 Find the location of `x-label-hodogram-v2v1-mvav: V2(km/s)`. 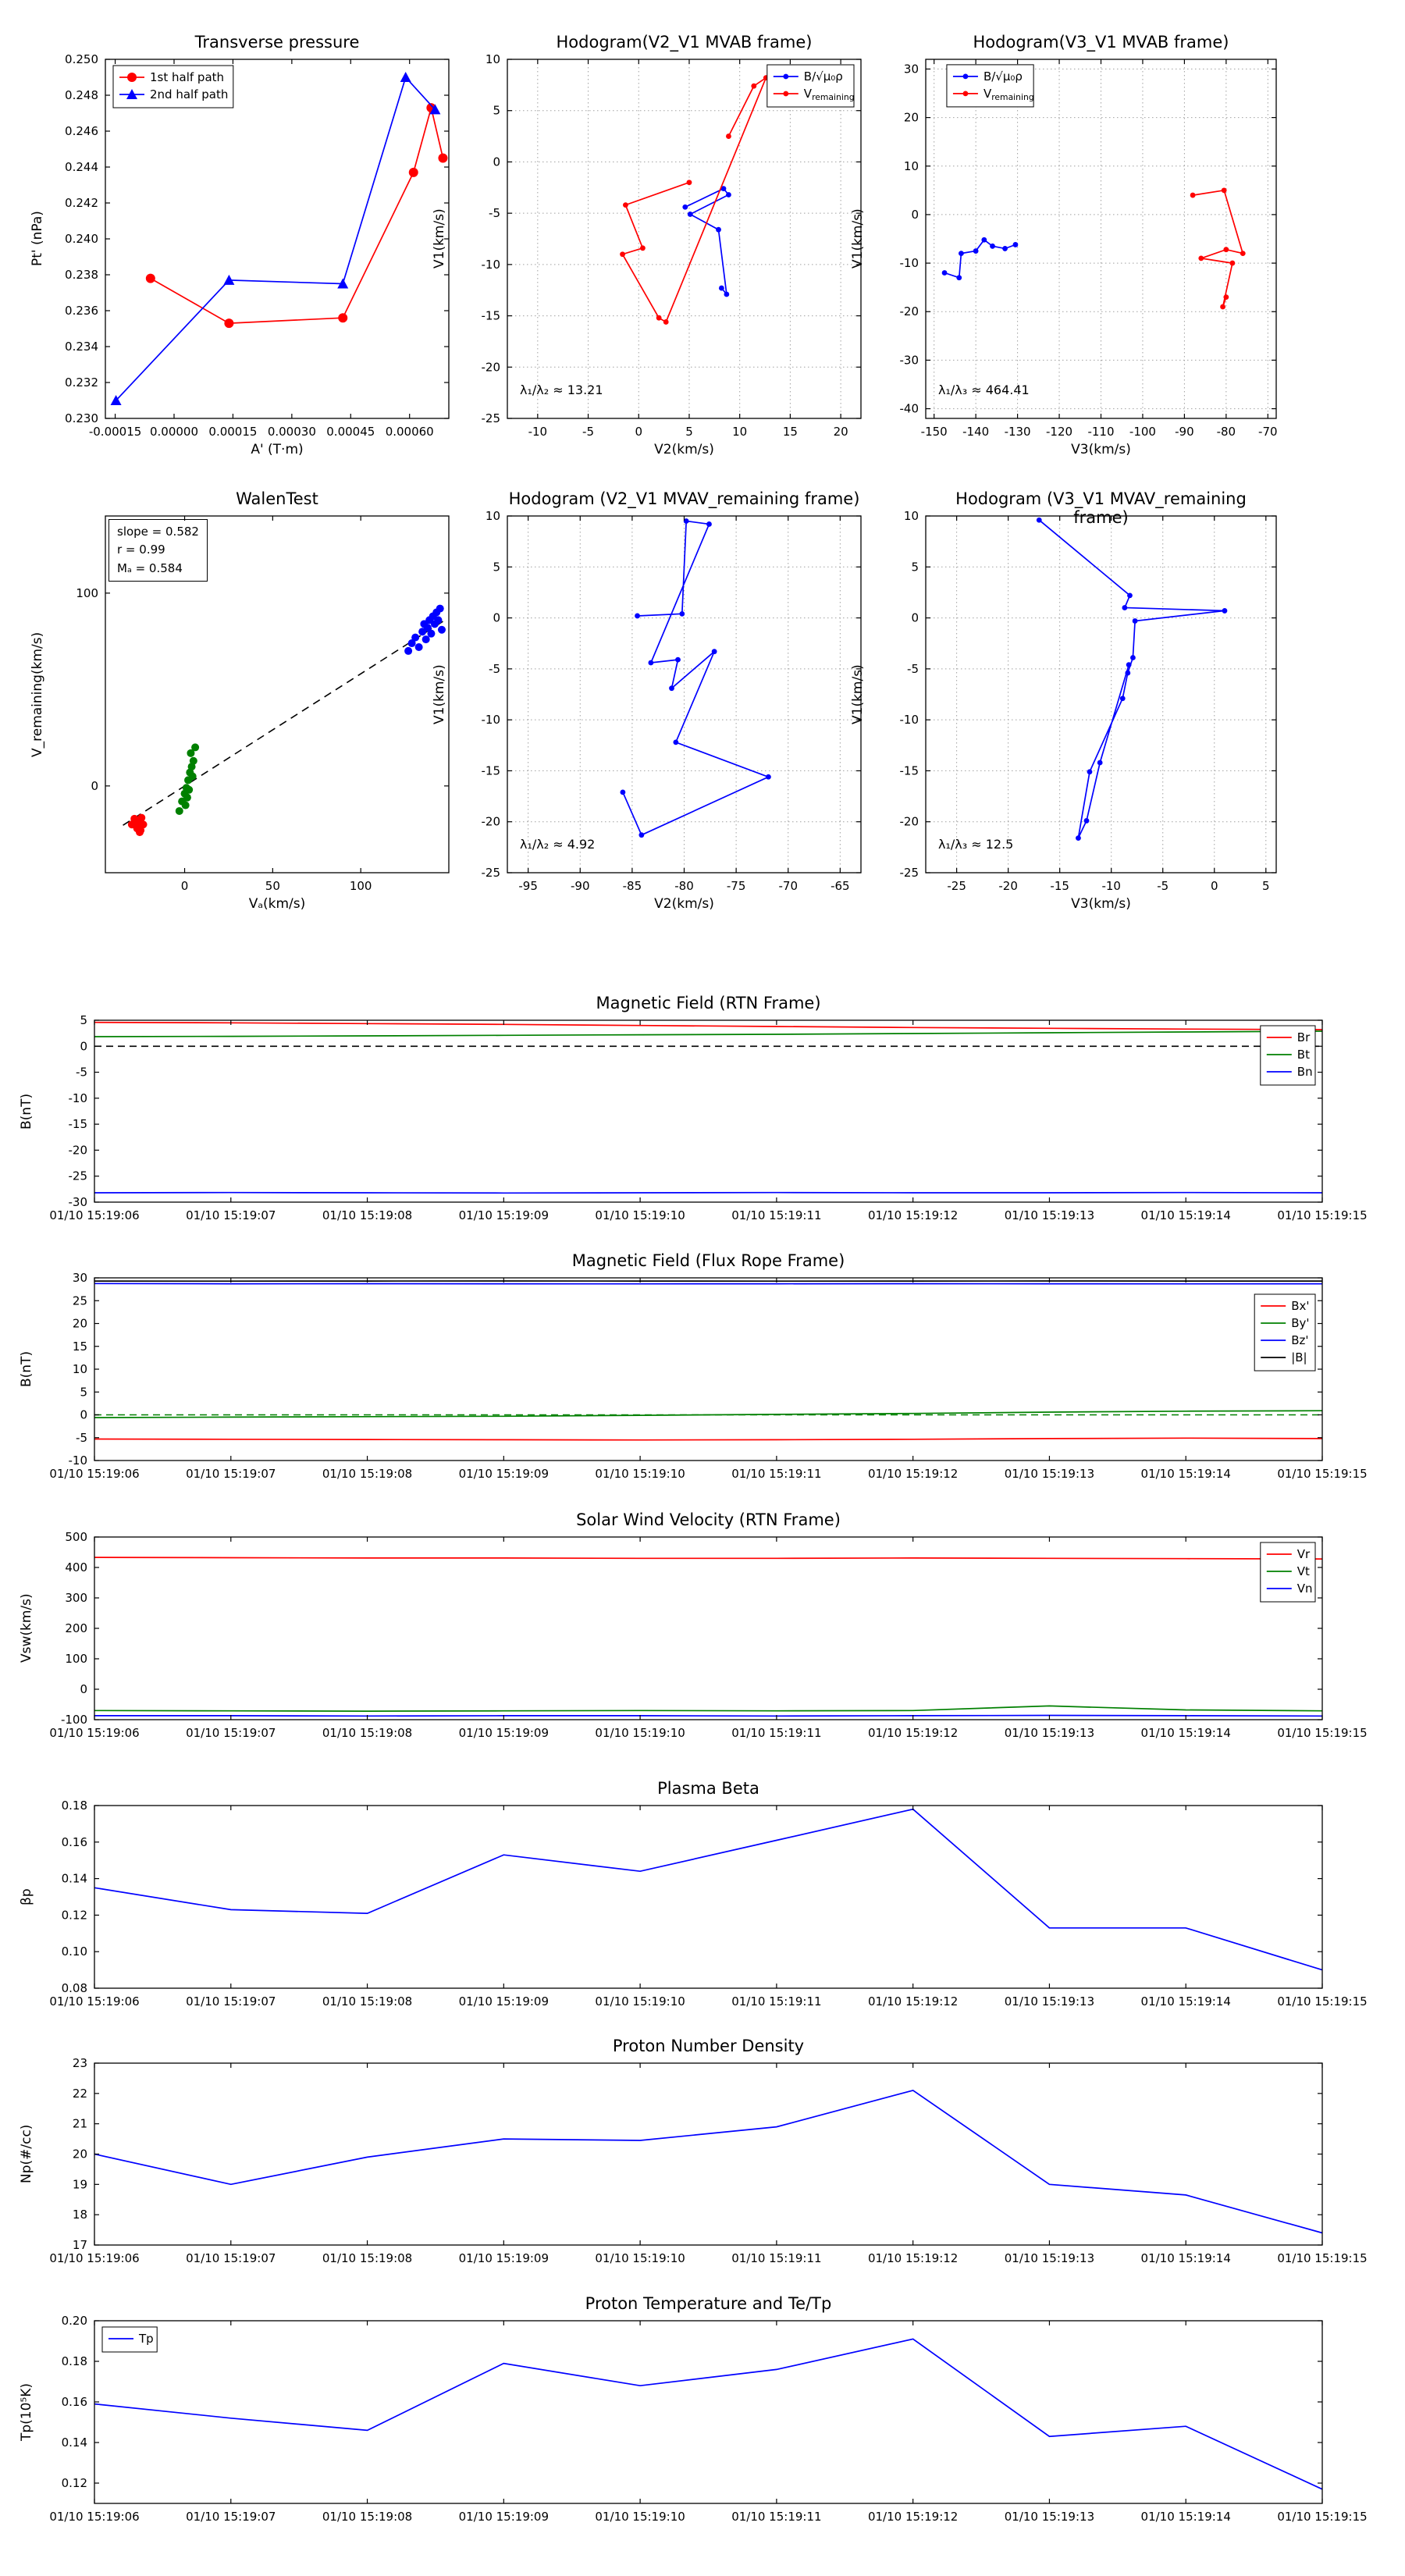

x-label-hodogram-v2v1-mvav: V2(km/s) is located at coordinates (684, 904).